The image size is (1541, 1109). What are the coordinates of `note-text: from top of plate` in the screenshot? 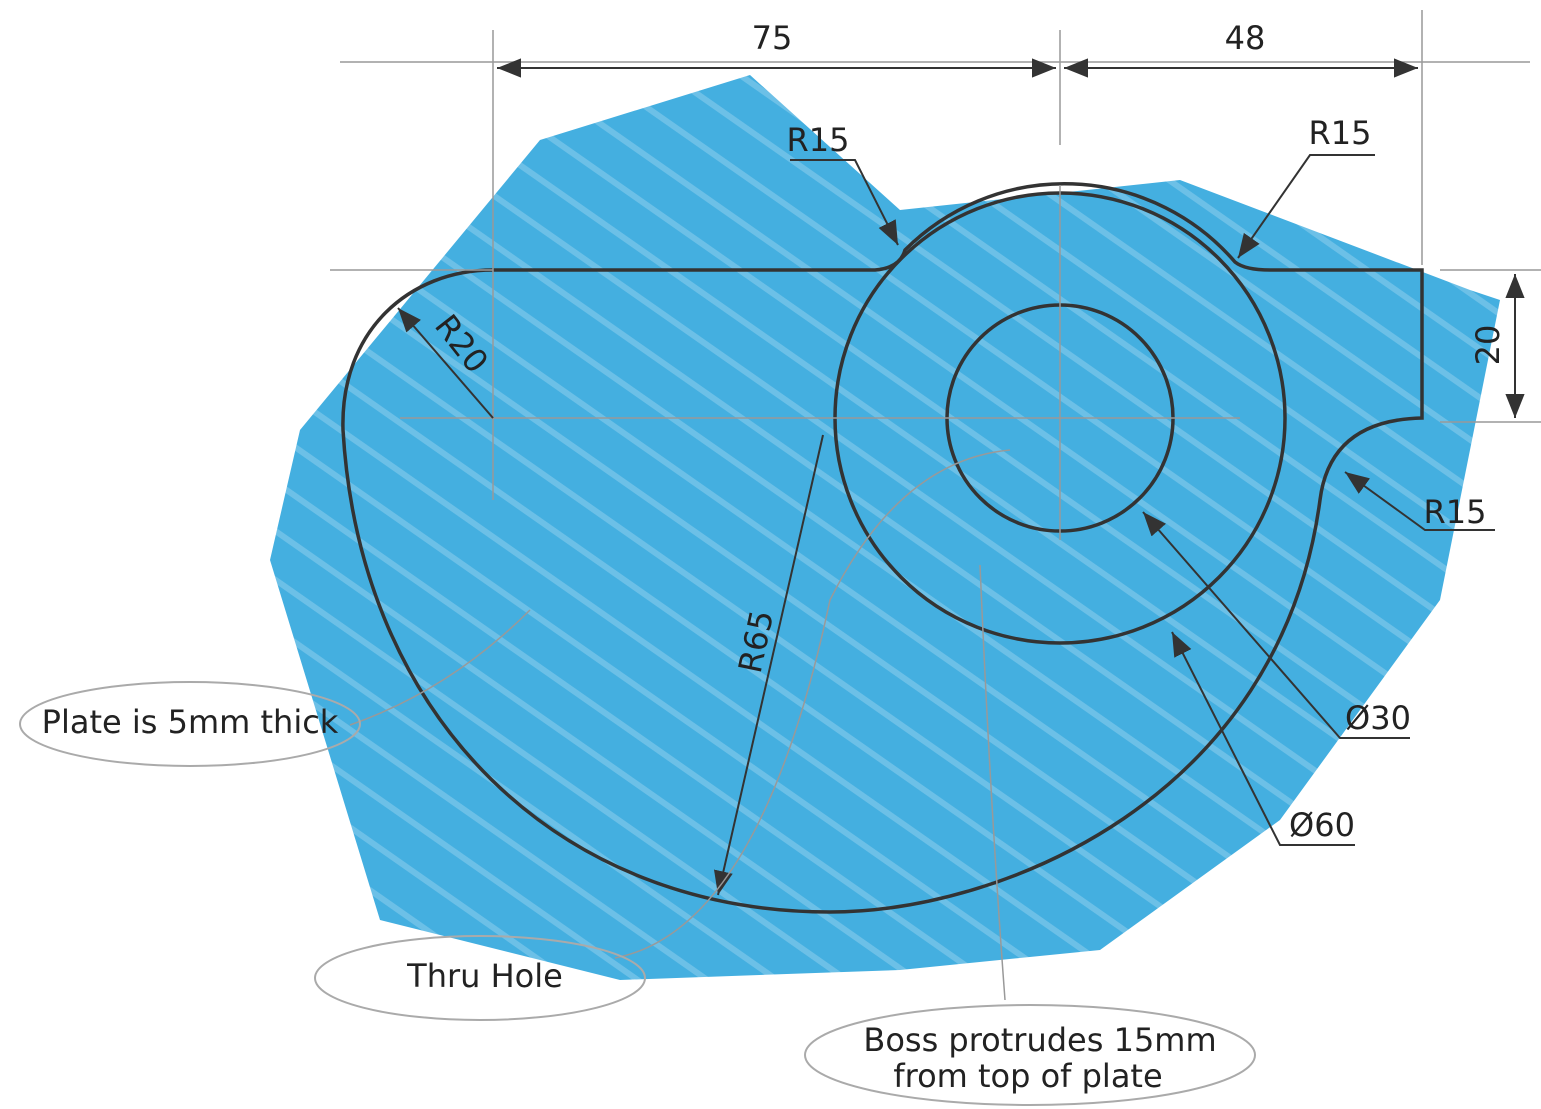 It's located at (1027, 1076).